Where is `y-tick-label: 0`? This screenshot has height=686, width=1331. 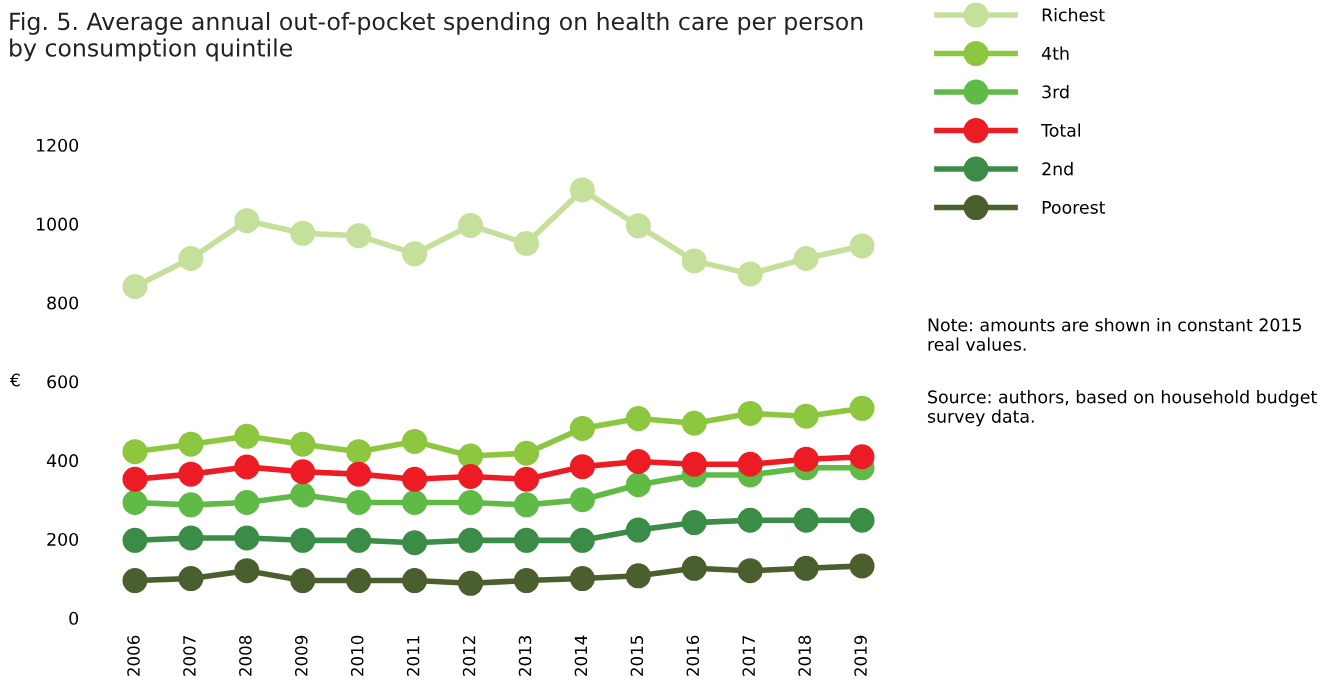 y-tick-label: 0 is located at coordinates (74, 618).